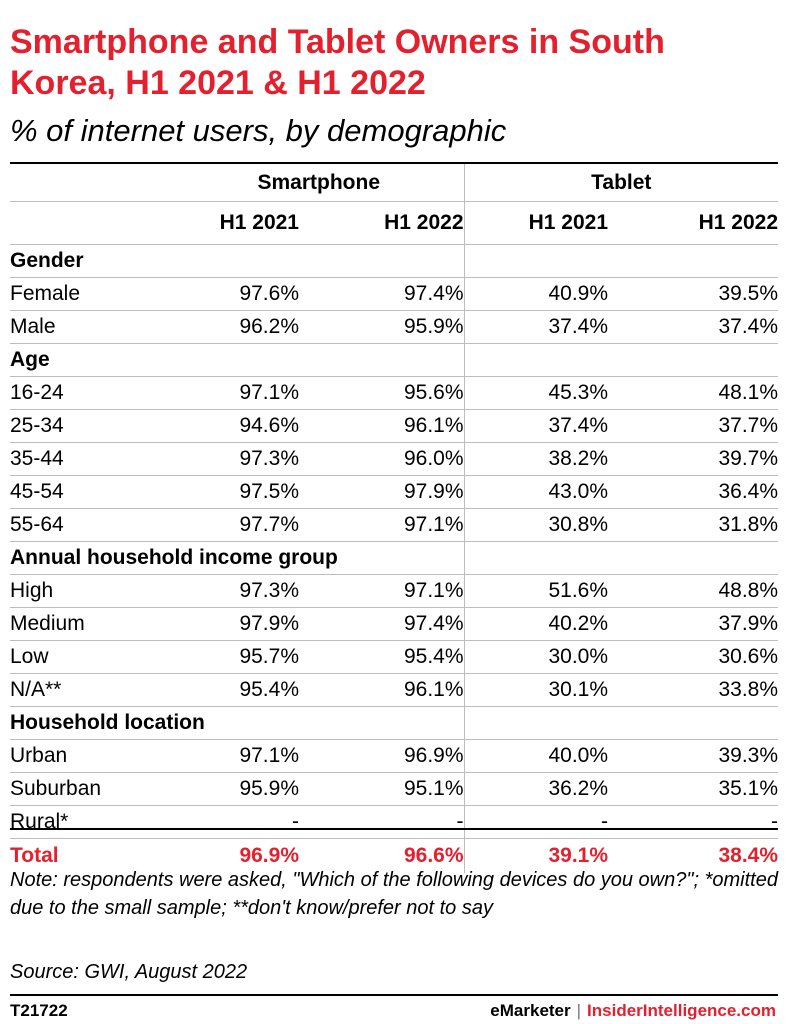 The width and height of the screenshot is (786, 1024). I want to click on value-cell: 97.4%, so click(382, 294).